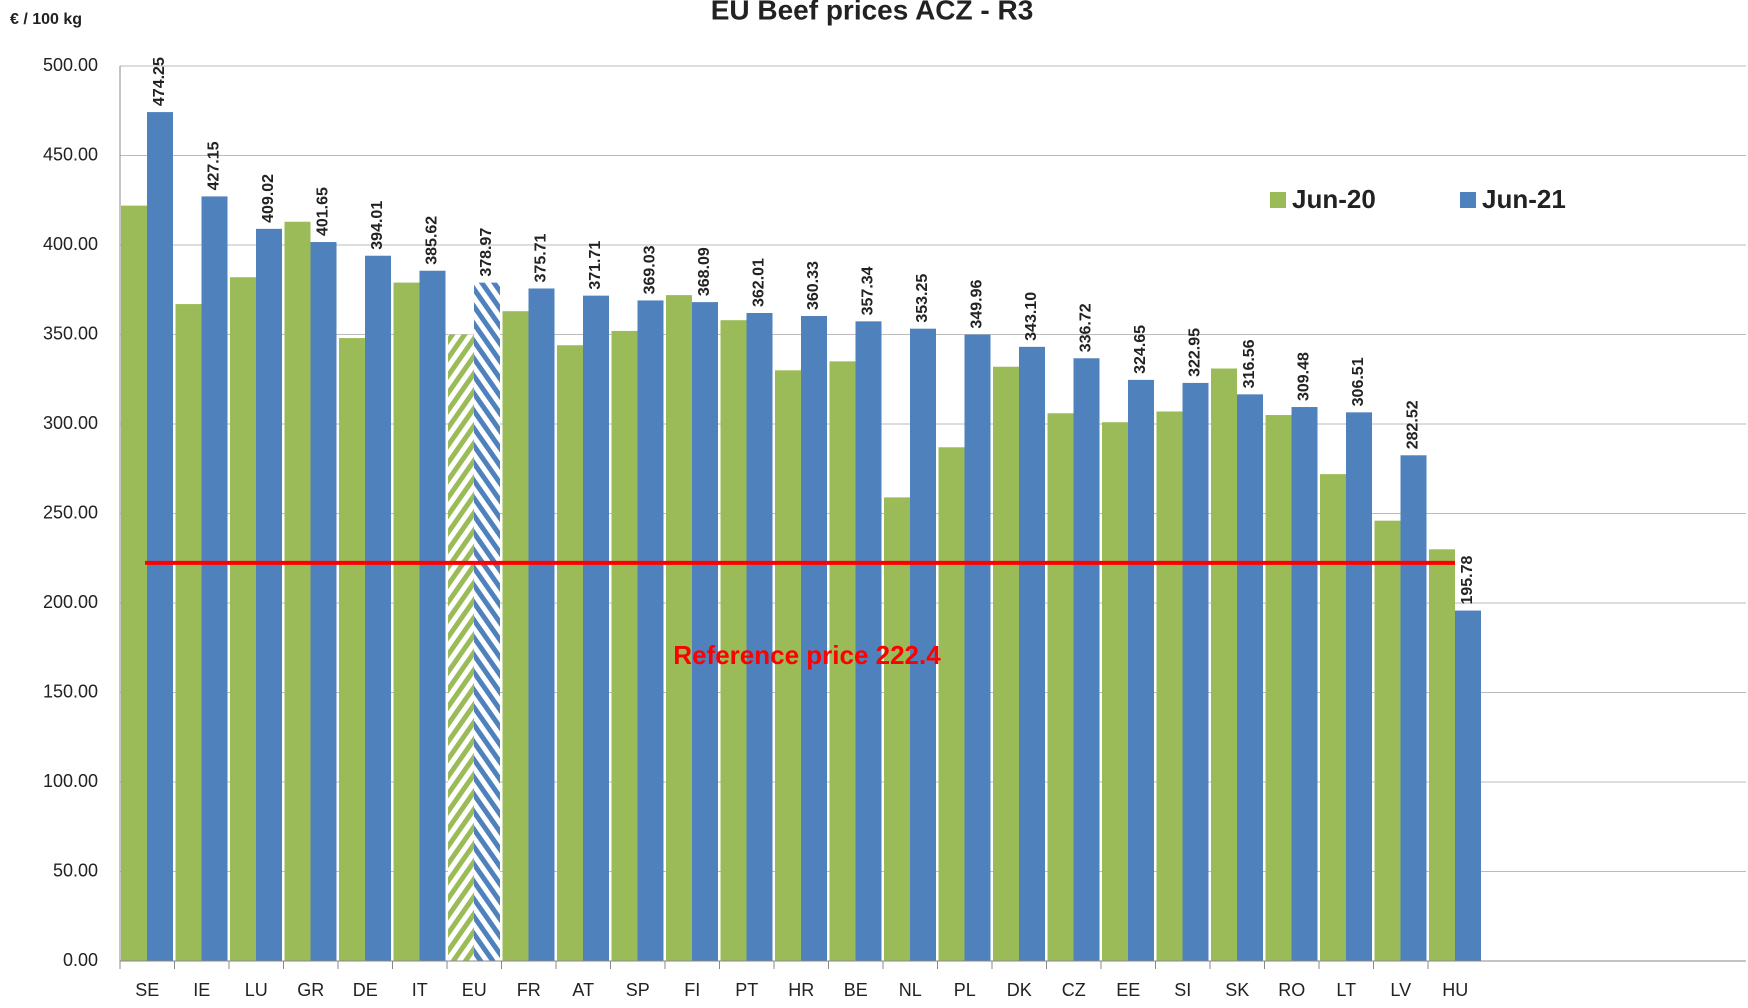 This screenshot has width=1748, height=1008. What do you see at coordinates (638, 990) in the screenshot?
I see `x-tick-label: SP` at bounding box center [638, 990].